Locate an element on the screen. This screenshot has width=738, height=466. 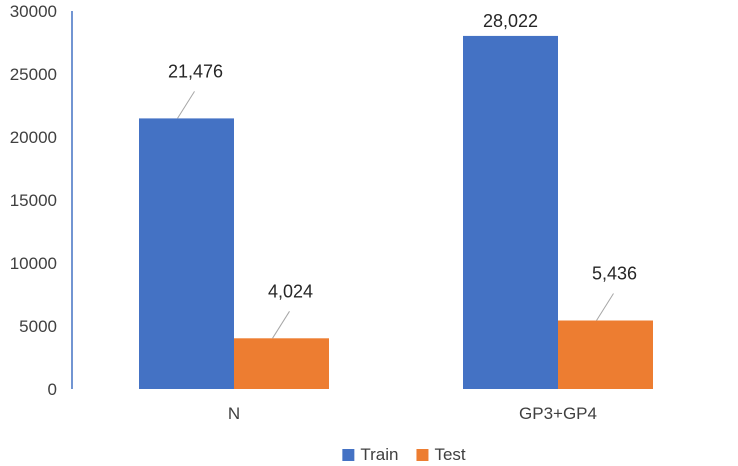
y-tick-label: 30000 is located at coordinates (33, 11).